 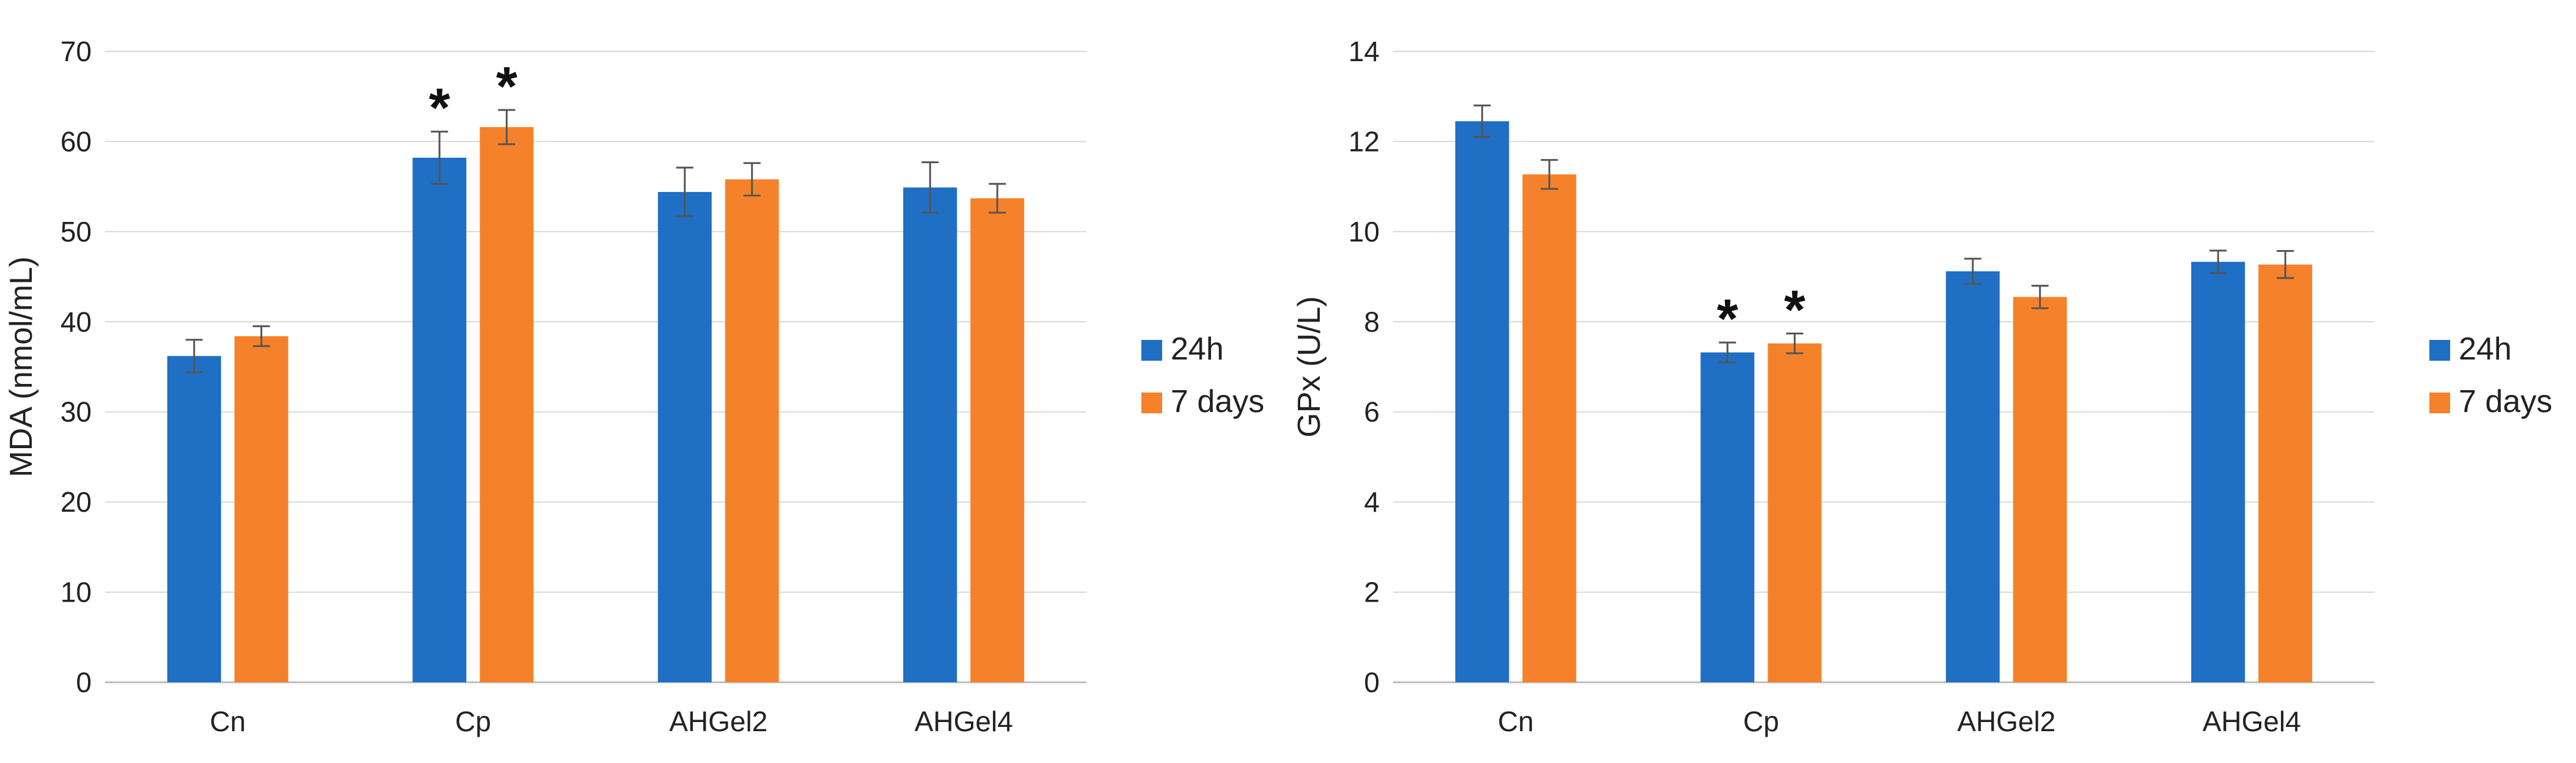 I want to click on y-tick-label: 20, so click(x=76, y=502).